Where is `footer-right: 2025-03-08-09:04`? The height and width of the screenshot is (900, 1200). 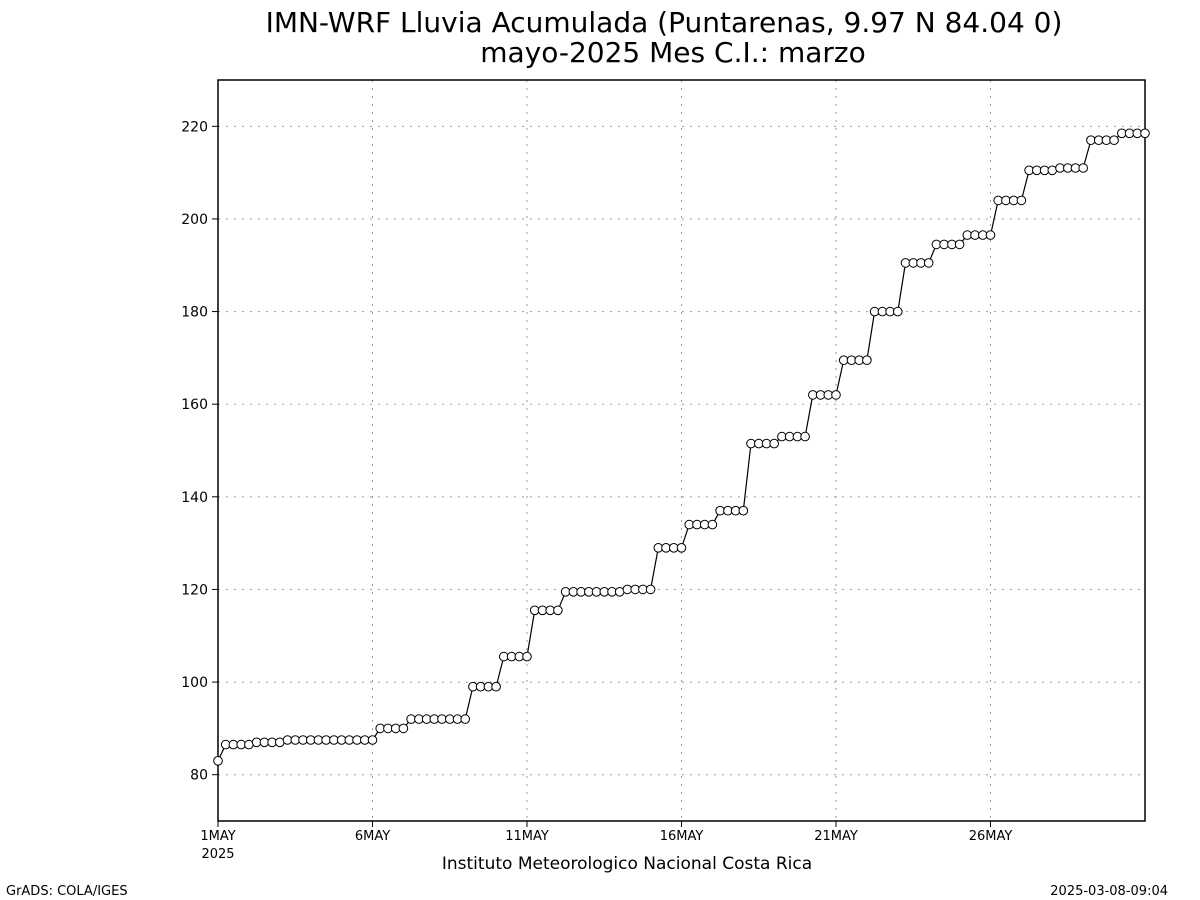
footer-right: 2025-03-08-09:04 is located at coordinates (1109, 891).